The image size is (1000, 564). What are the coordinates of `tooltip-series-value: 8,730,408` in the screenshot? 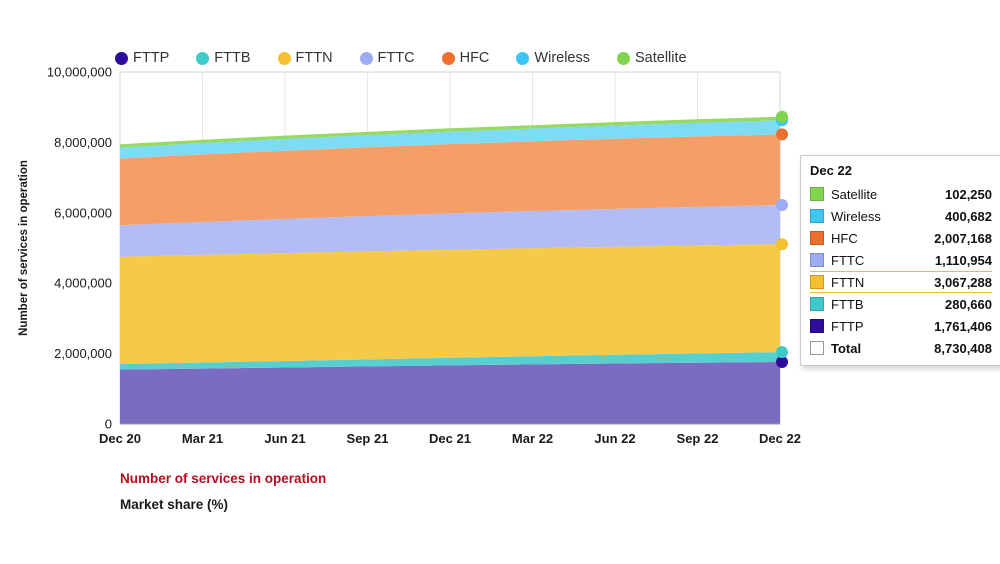 It's located at (963, 348).